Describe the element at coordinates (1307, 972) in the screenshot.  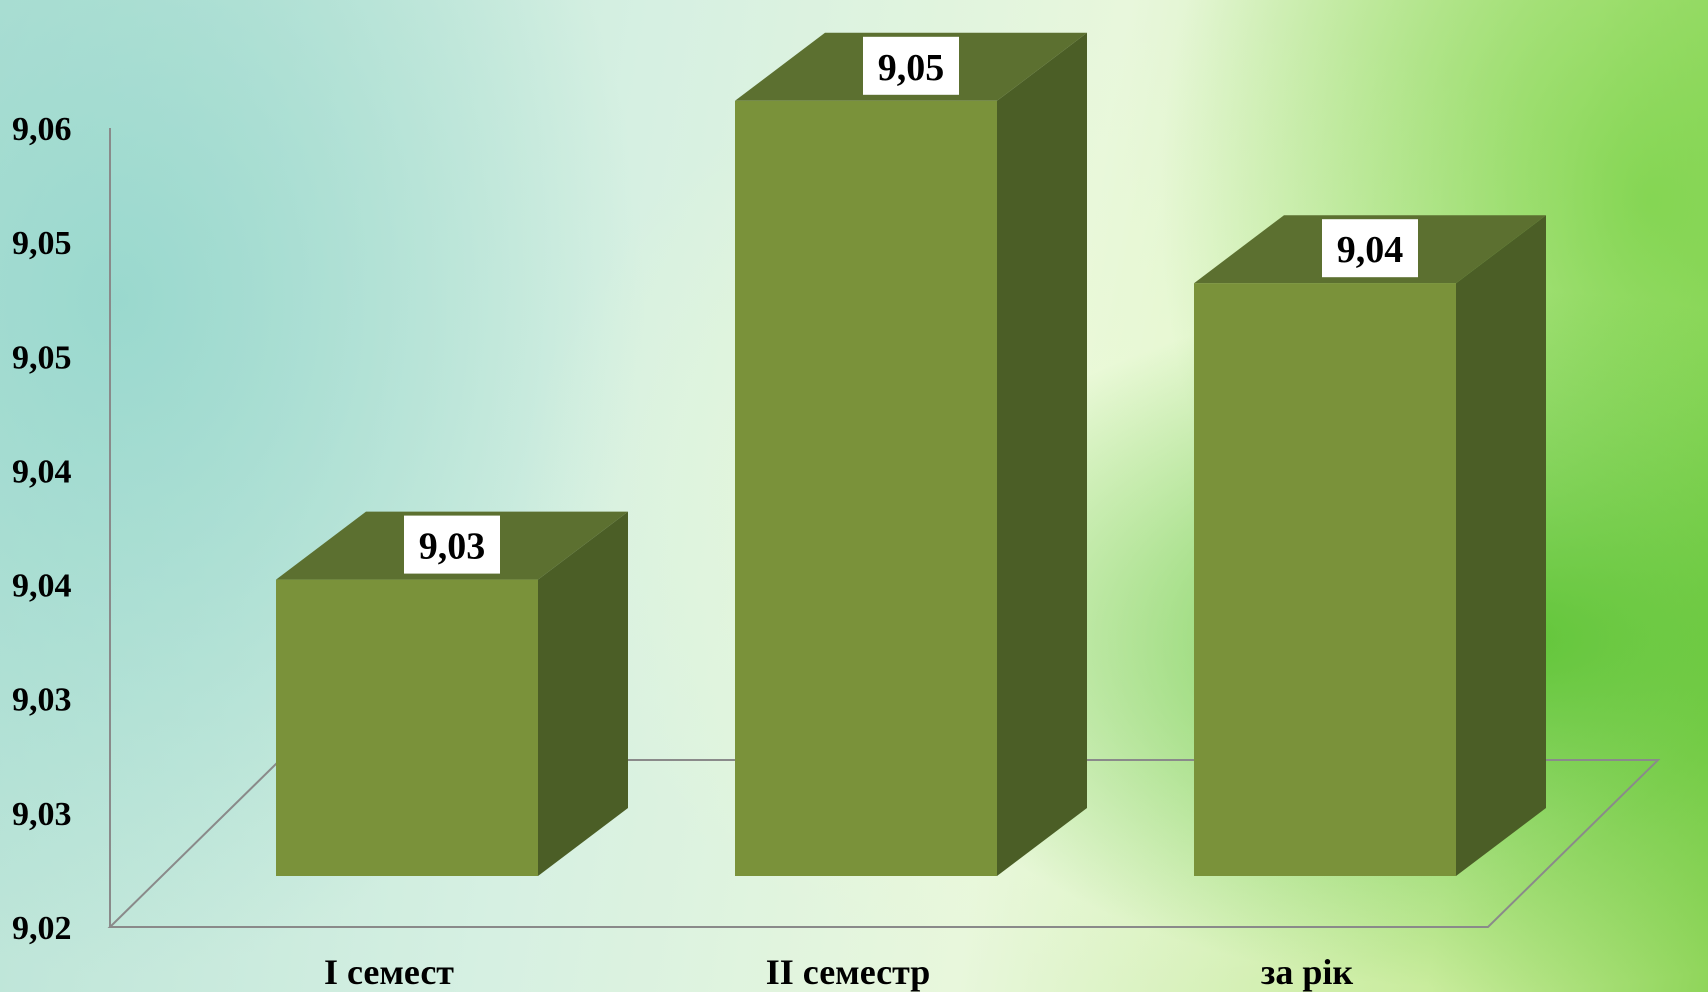
I see `x-tick-label: за рік` at that location.